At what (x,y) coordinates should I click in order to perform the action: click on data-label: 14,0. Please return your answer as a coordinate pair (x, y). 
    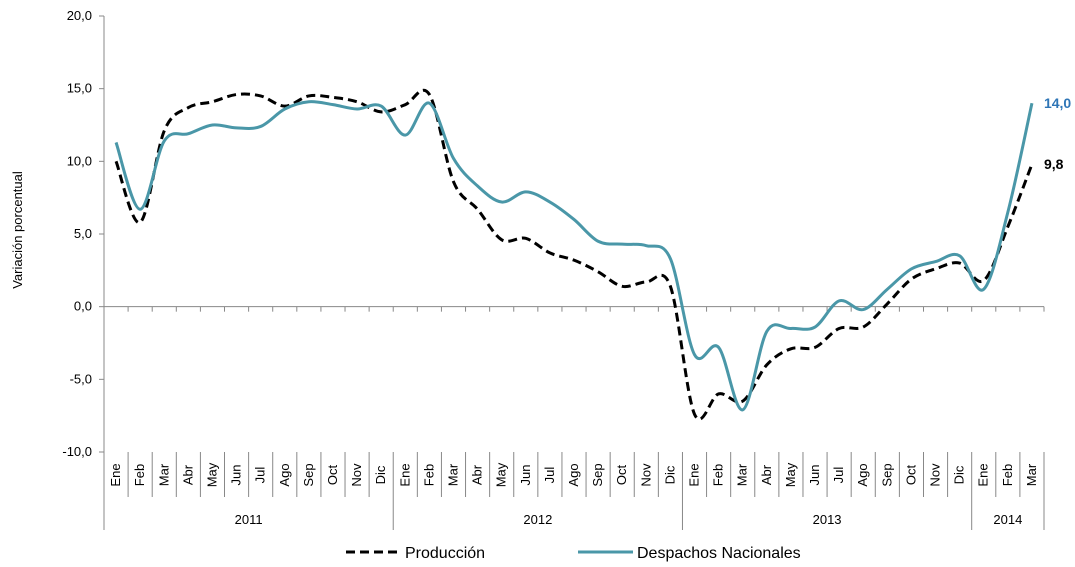
    Looking at the image, I should click on (1057, 103).